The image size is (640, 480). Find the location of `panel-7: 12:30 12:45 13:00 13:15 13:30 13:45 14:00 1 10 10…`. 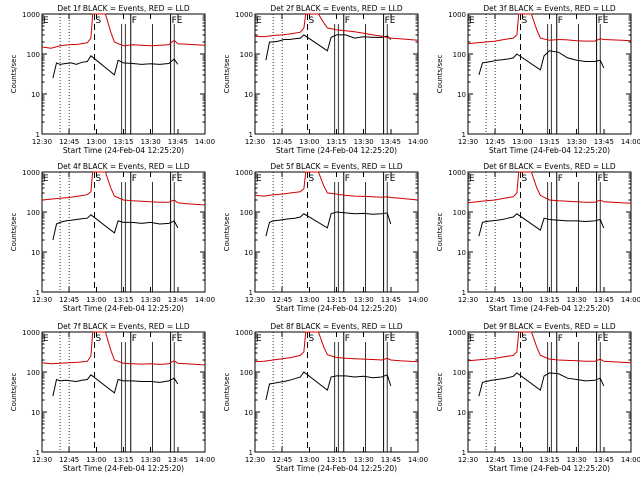

panel-7: 12:30 12:45 13:00 13:15 13:30 13:45 14:00 1 10 10… is located at coordinates (112, 397).